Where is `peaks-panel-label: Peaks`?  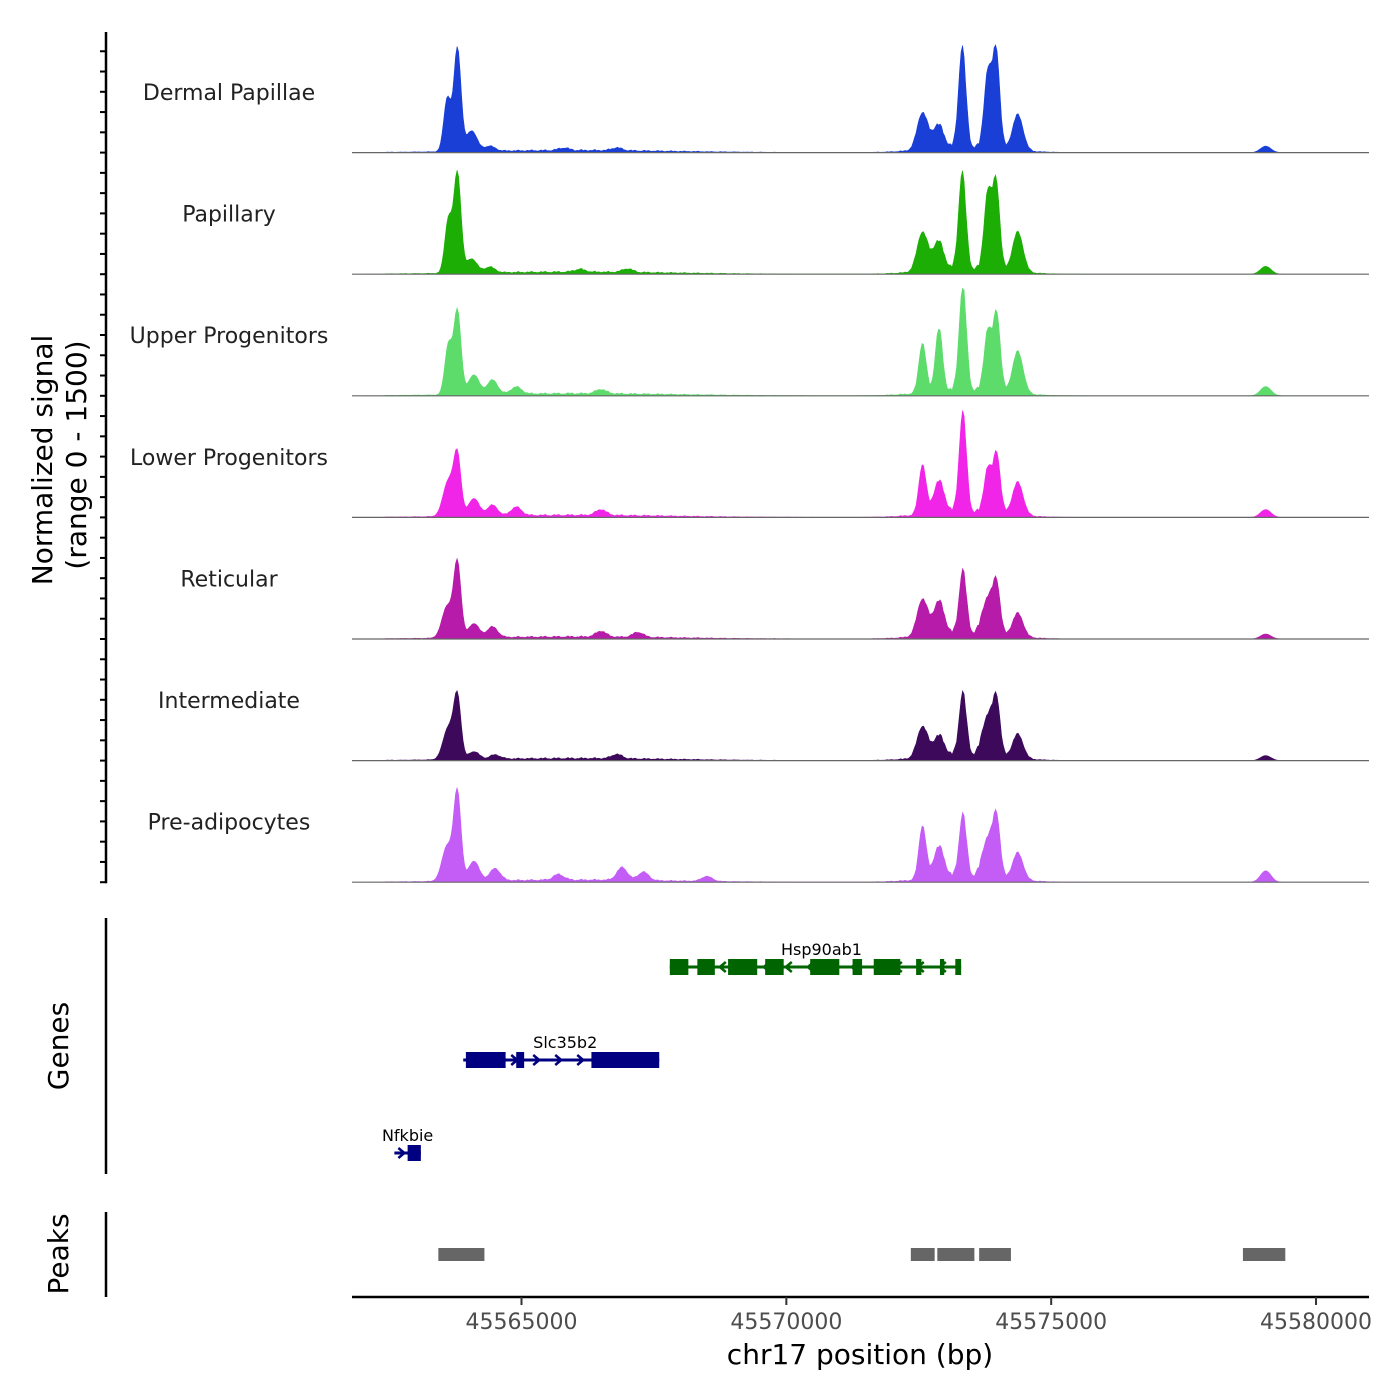
peaks-panel-label: Peaks is located at coordinates (58, 1253).